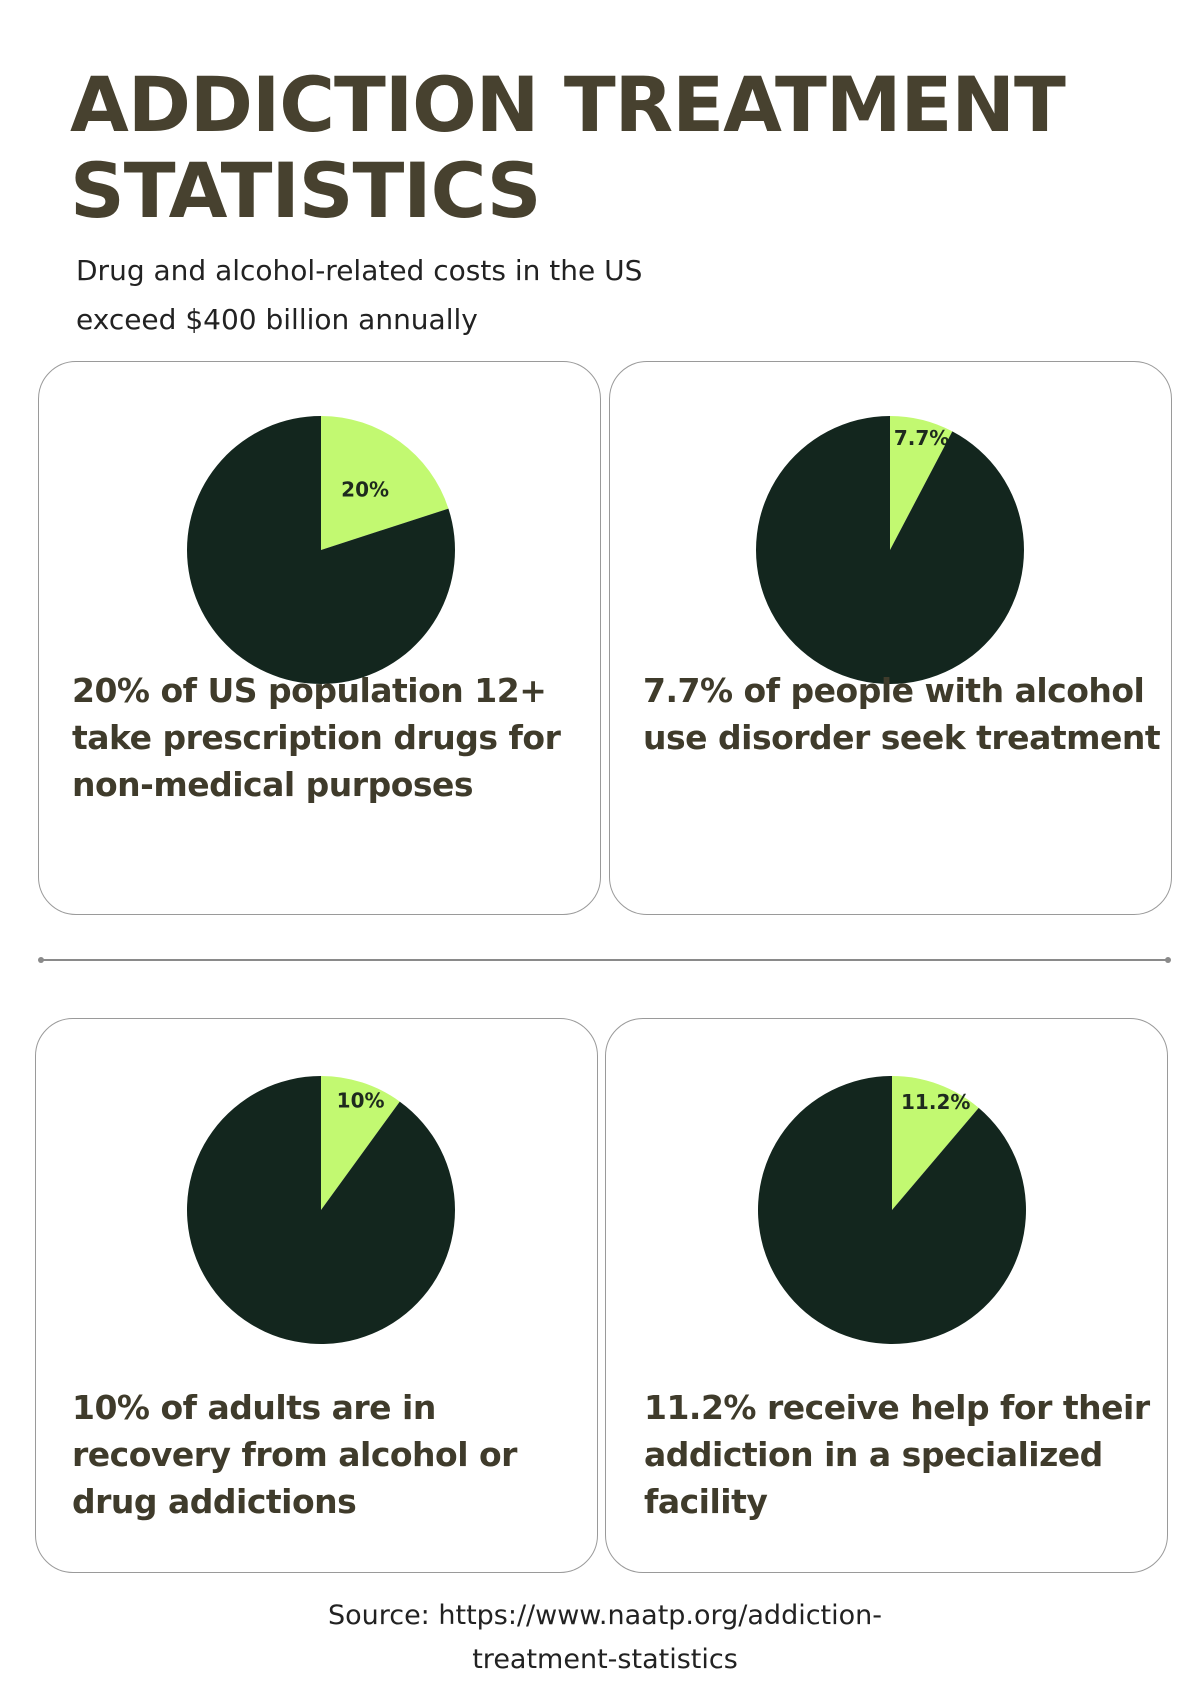 This screenshot has width=1200, height=1697. What do you see at coordinates (254, 1407) in the screenshot?
I see `stat-line: 10% of adults are in` at bounding box center [254, 1407].